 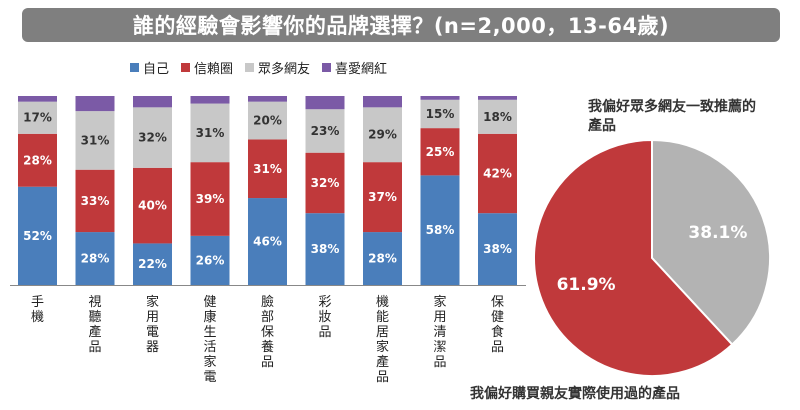 I want to click on pie-caption-family: 我偏好購買親友實際使用過的產品, so click(x=630, y=394).